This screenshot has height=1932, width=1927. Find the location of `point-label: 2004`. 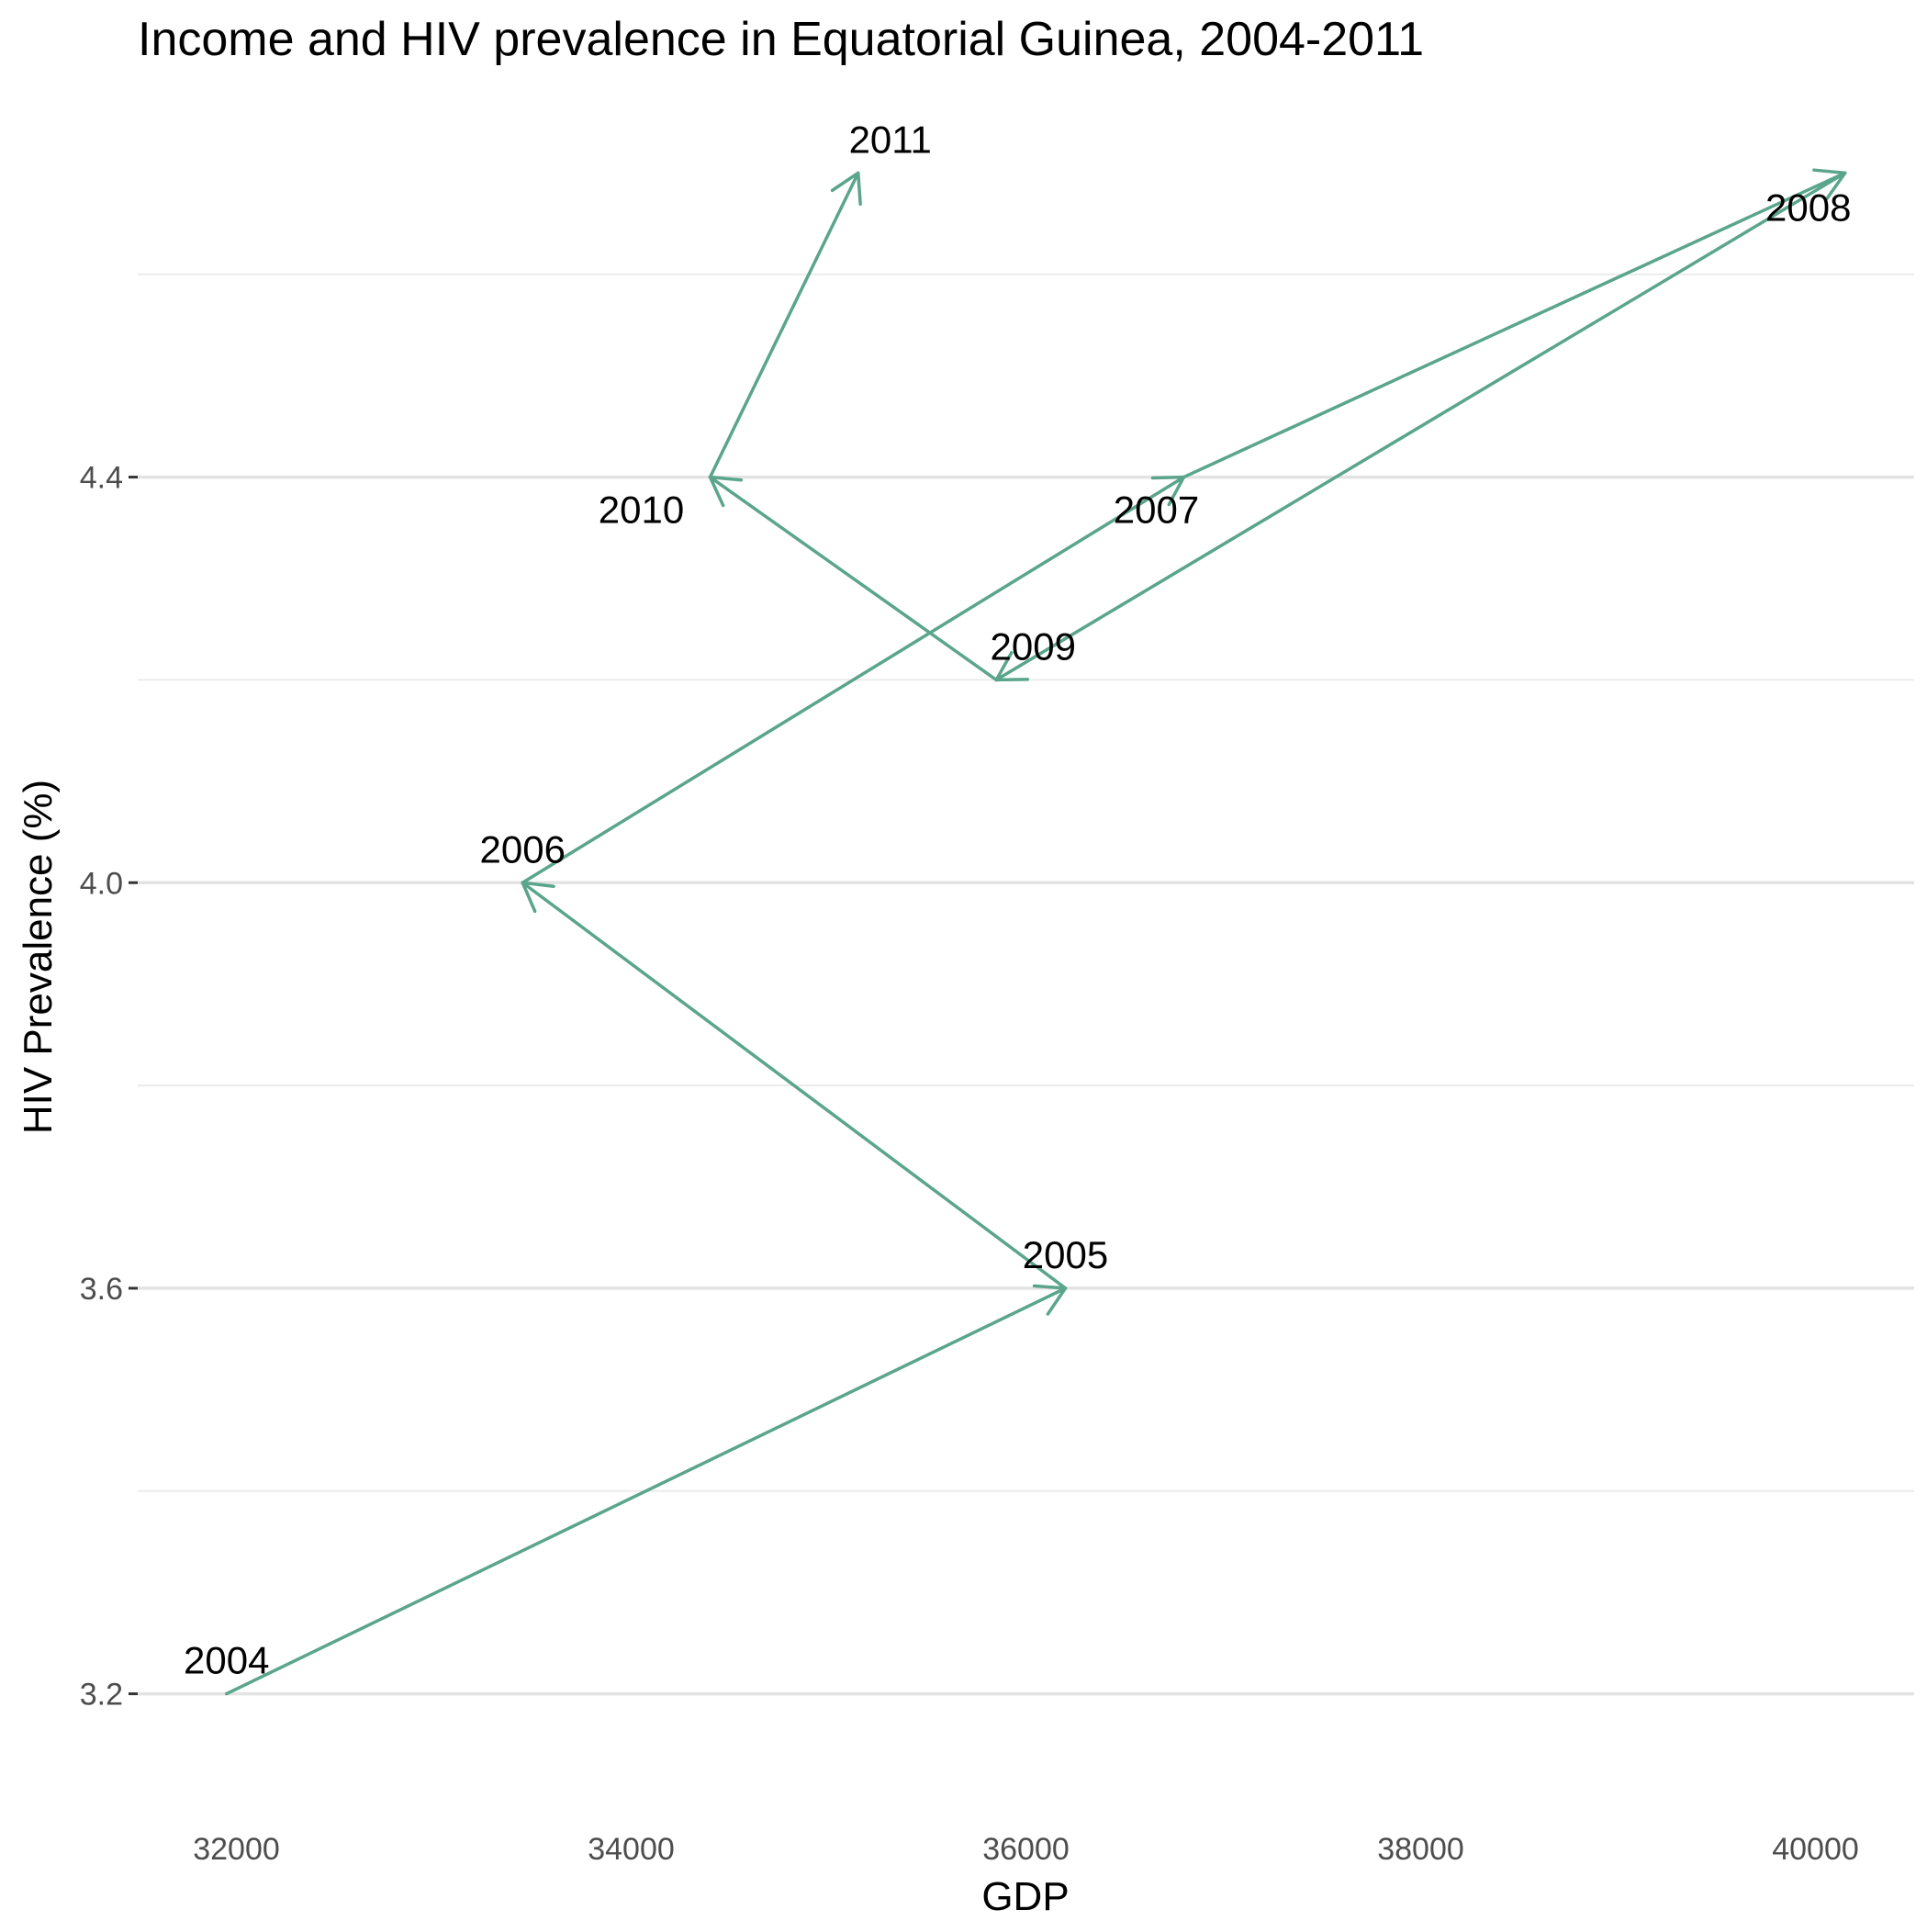

point-label: 2004 is located at coordinates (226, 1660).